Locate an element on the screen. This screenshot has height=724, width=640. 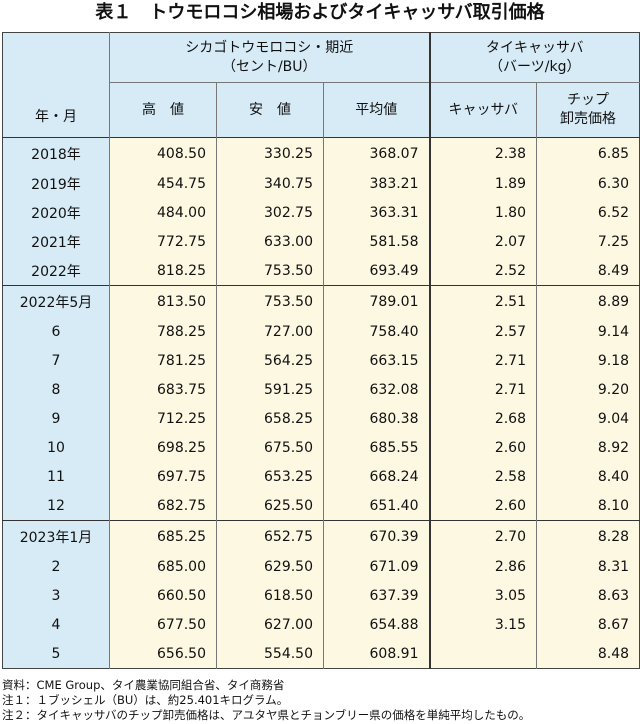
high-cell: 677.50 is located at coordinates (163, 624).